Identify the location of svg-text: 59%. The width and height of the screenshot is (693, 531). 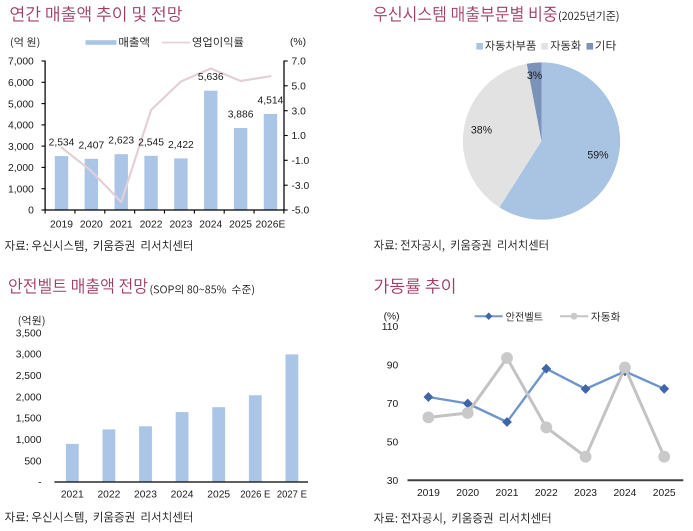
(598, 155).